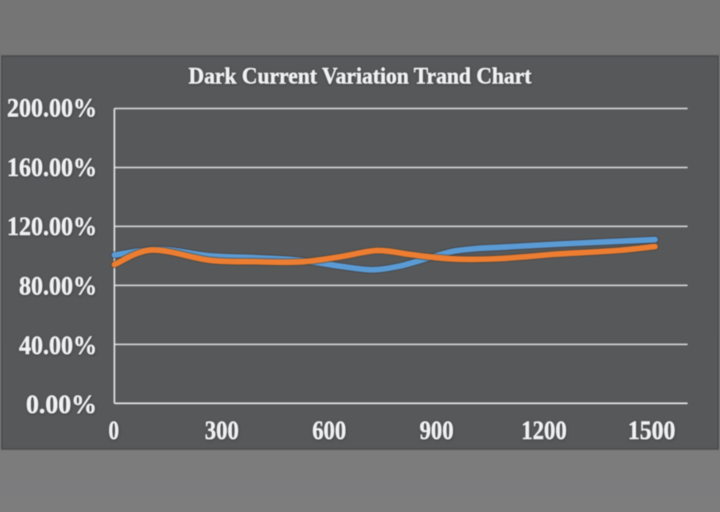  I want to click on svg-text:Dark Current Variation Trand C: Dark Current Variation Trand Chart, so click(360, 77).